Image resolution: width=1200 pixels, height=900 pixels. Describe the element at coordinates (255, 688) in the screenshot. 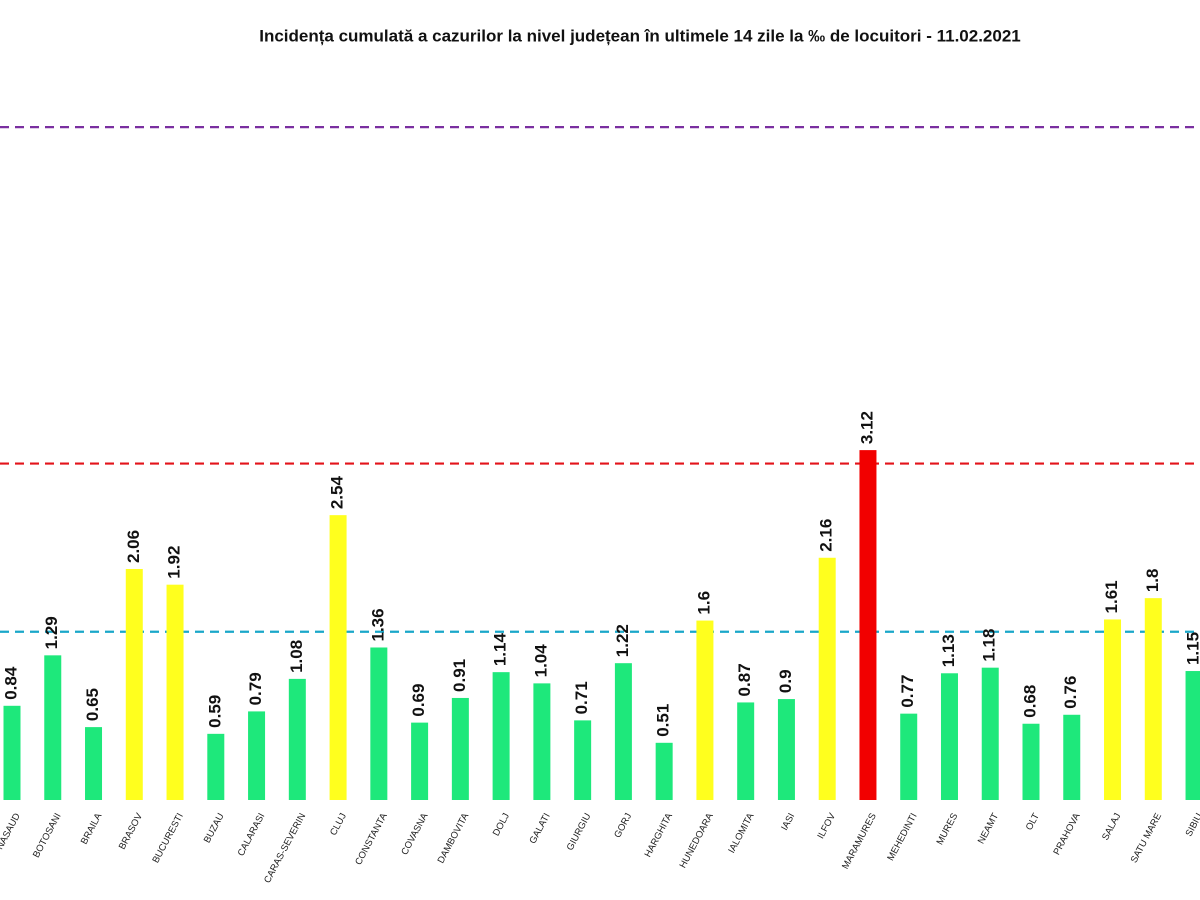

I see `data-label: 0.79` at that location.